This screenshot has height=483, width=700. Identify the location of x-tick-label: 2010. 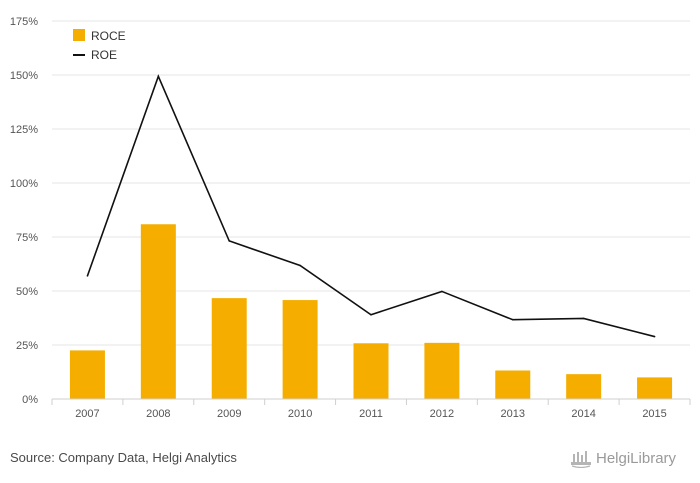
(300, 414).